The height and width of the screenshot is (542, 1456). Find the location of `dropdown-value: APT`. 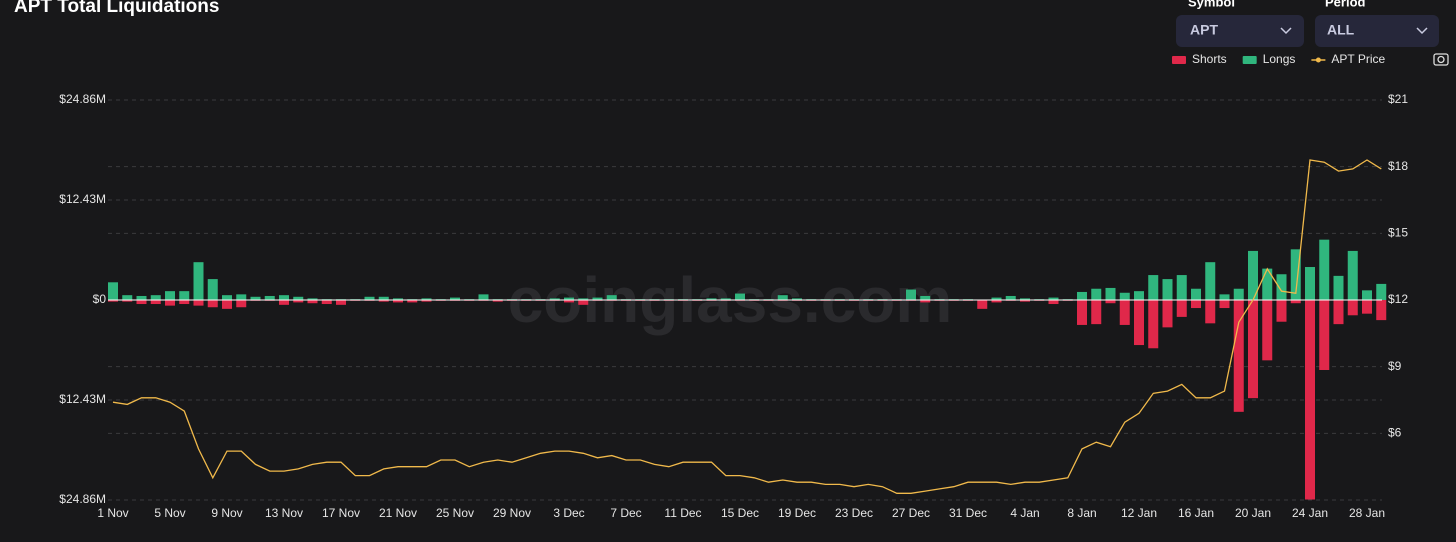

dropdown-value: APT is located at coordinates (1204, 30).